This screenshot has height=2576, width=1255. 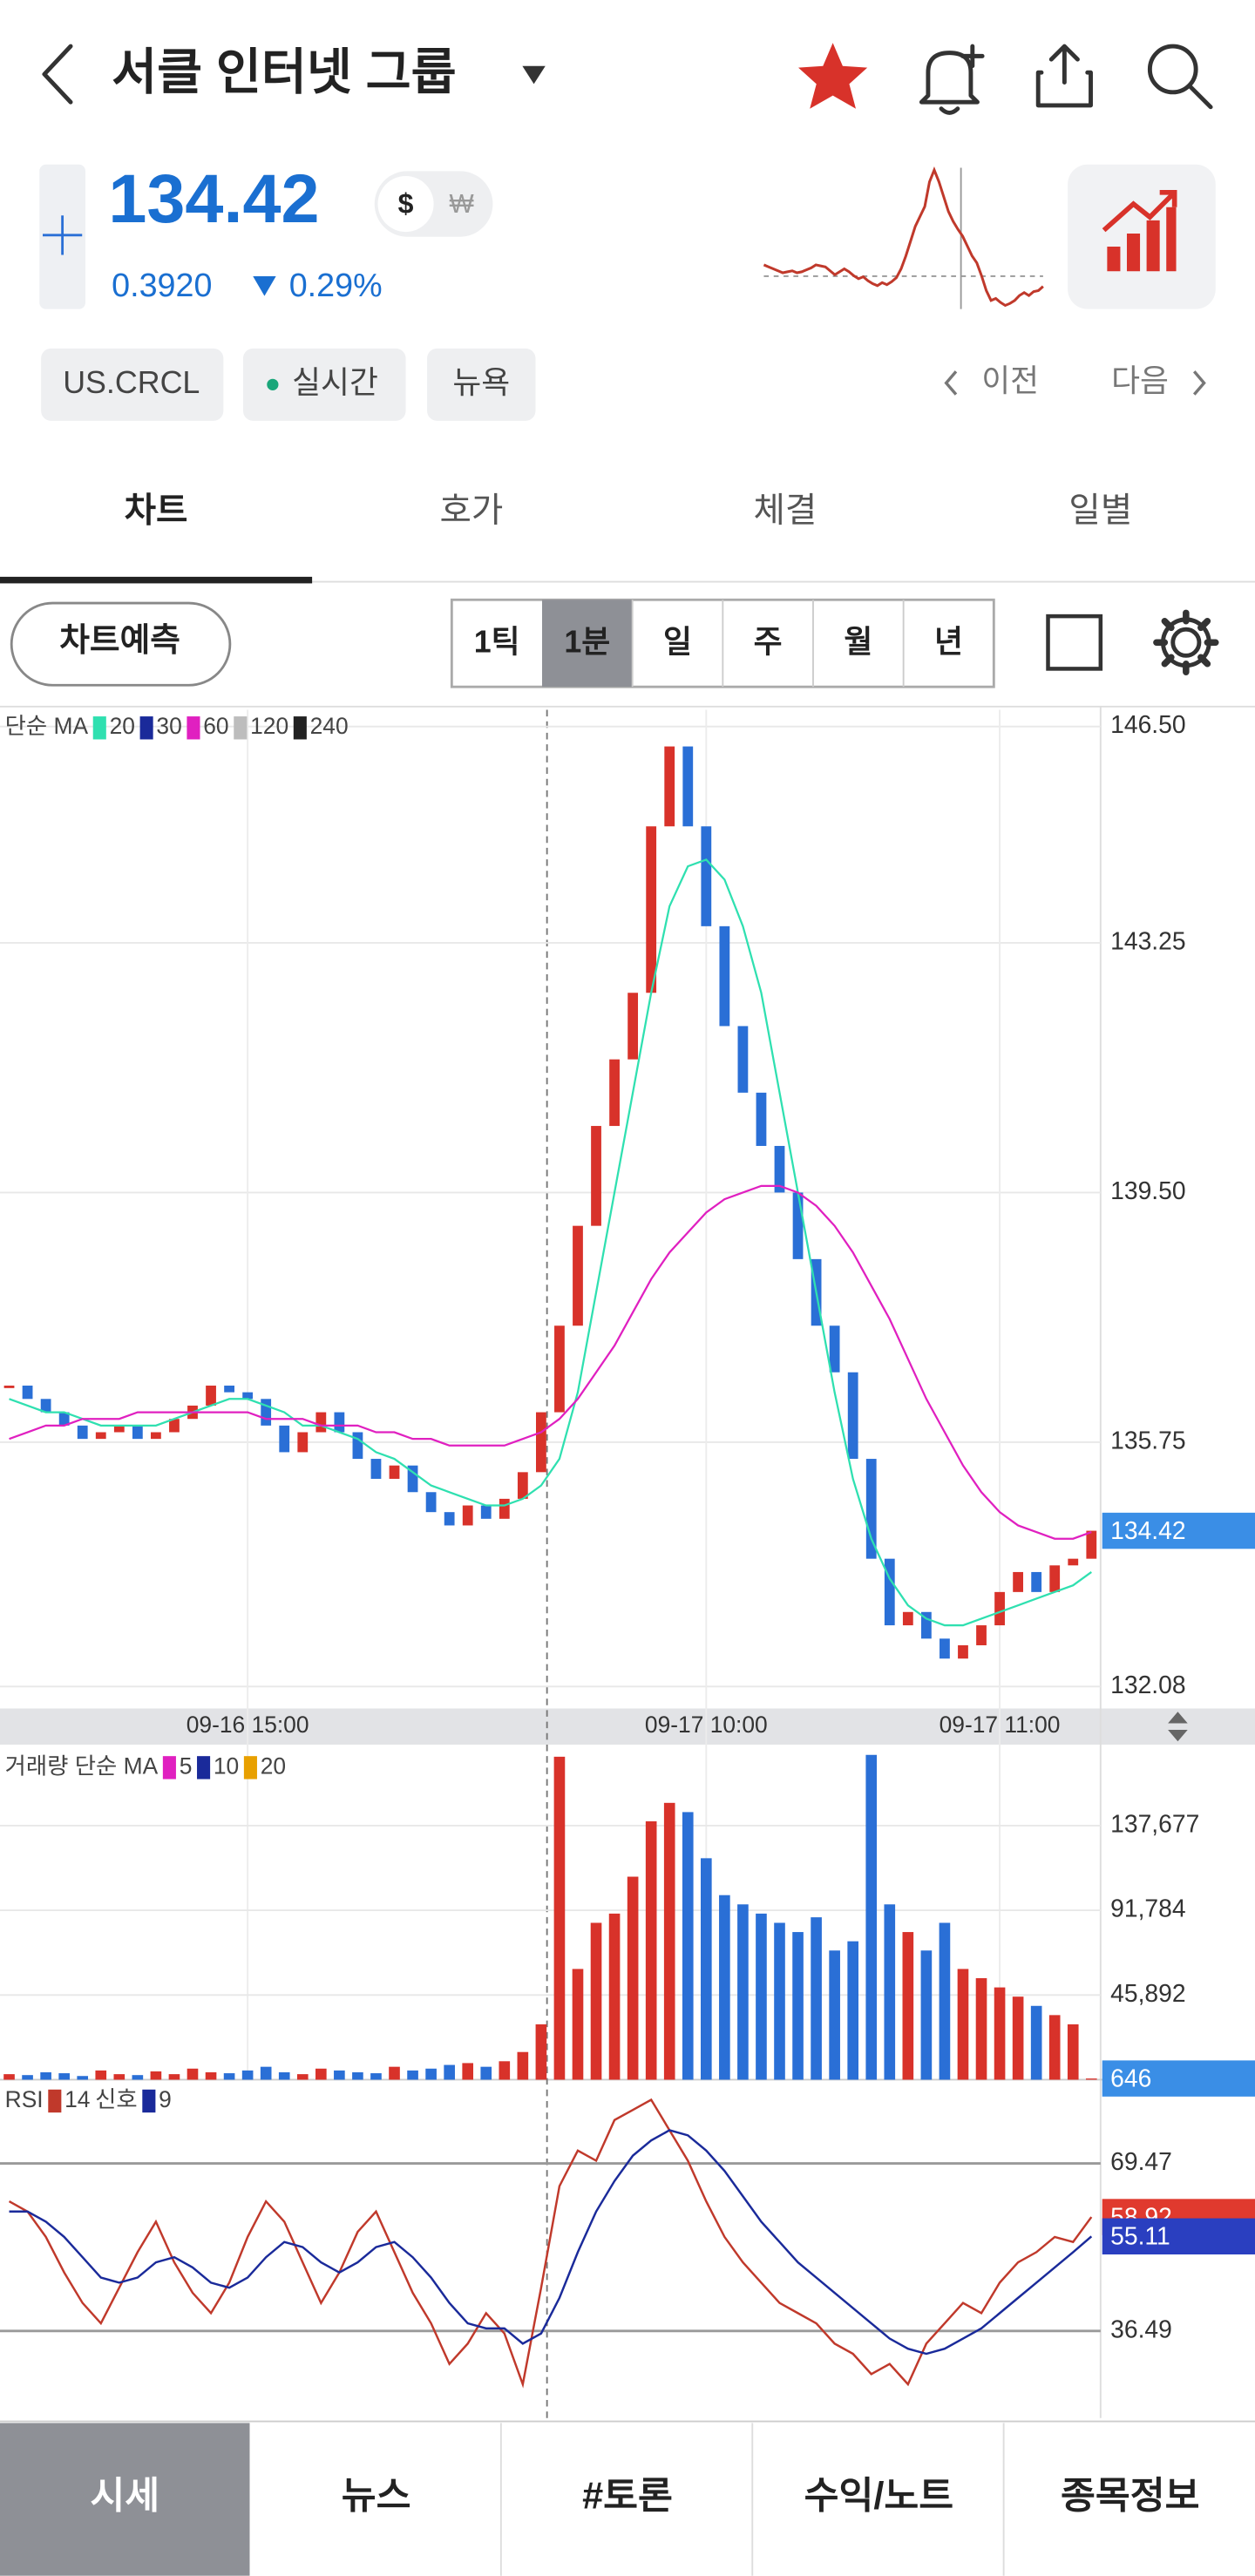 What do you see at coordinates (216, 726) in the screenshot?
I see `legend-label: 60` at bounding box center [216, 726].